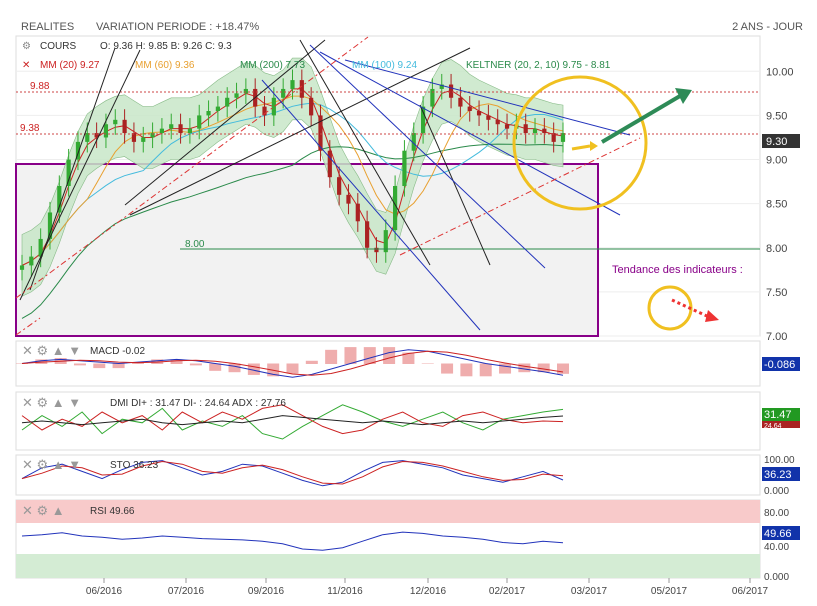 The image size is (817, 606). What do you see at coordinates (690, 308) in the screenshot?
I see `red-dotted-arrow` at bounding box center [690, 308].